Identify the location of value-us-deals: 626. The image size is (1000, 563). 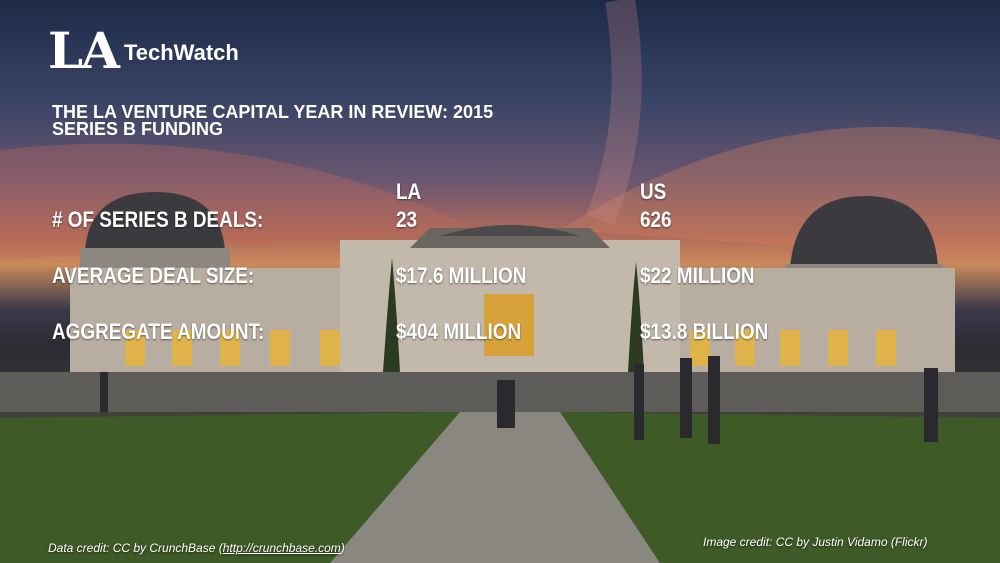
(656, 219).